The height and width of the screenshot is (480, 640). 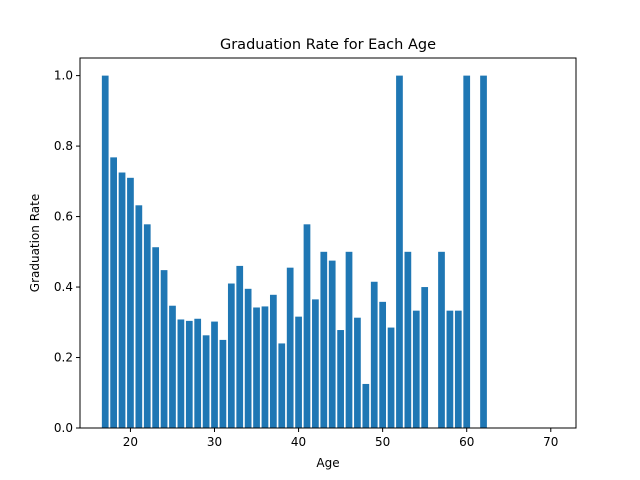 I want to click on y-tick-label: 0.4, so click(x=63, y=287).